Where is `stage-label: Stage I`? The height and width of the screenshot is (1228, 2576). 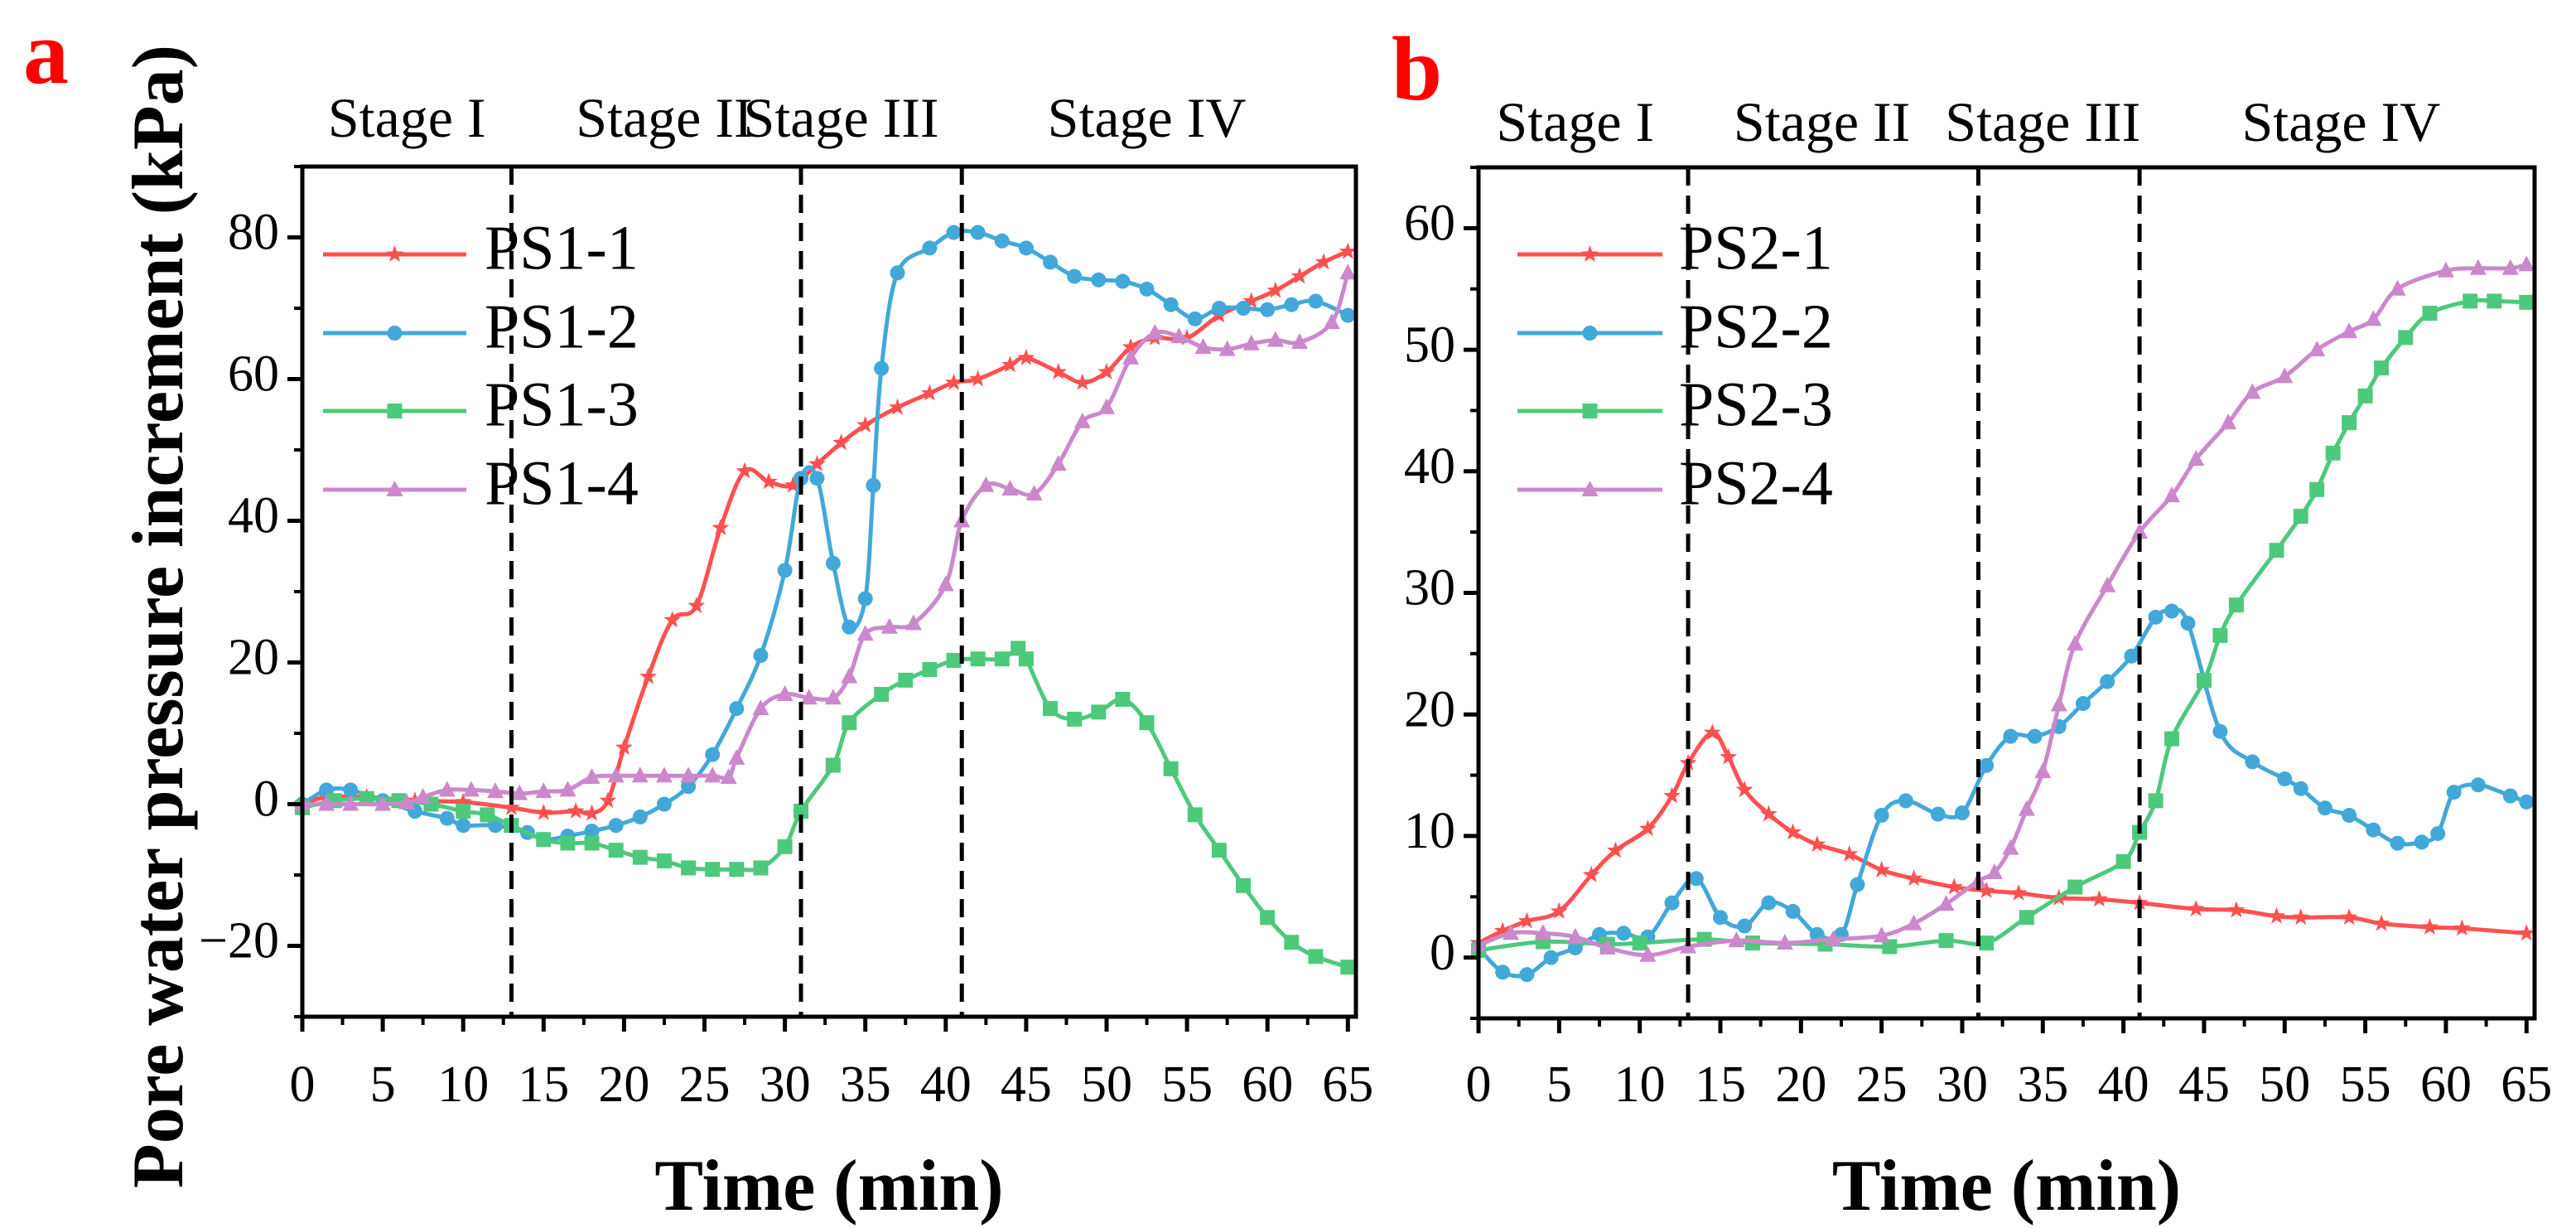 stage-label: Stage I is located at coordinates (1575, 122).